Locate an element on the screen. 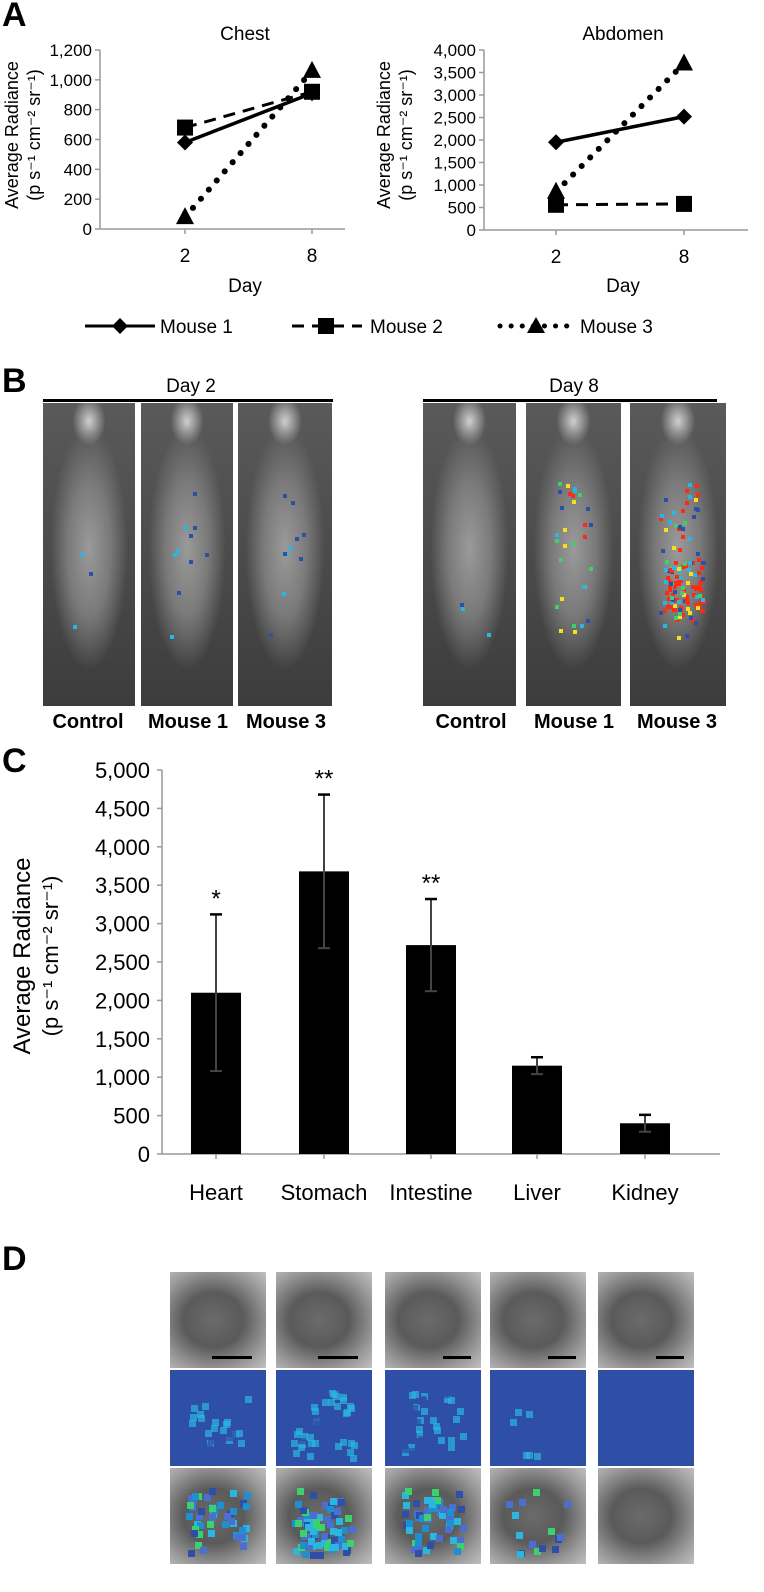  chest-series-line-mouse2 is located at coordinates (248, 110).